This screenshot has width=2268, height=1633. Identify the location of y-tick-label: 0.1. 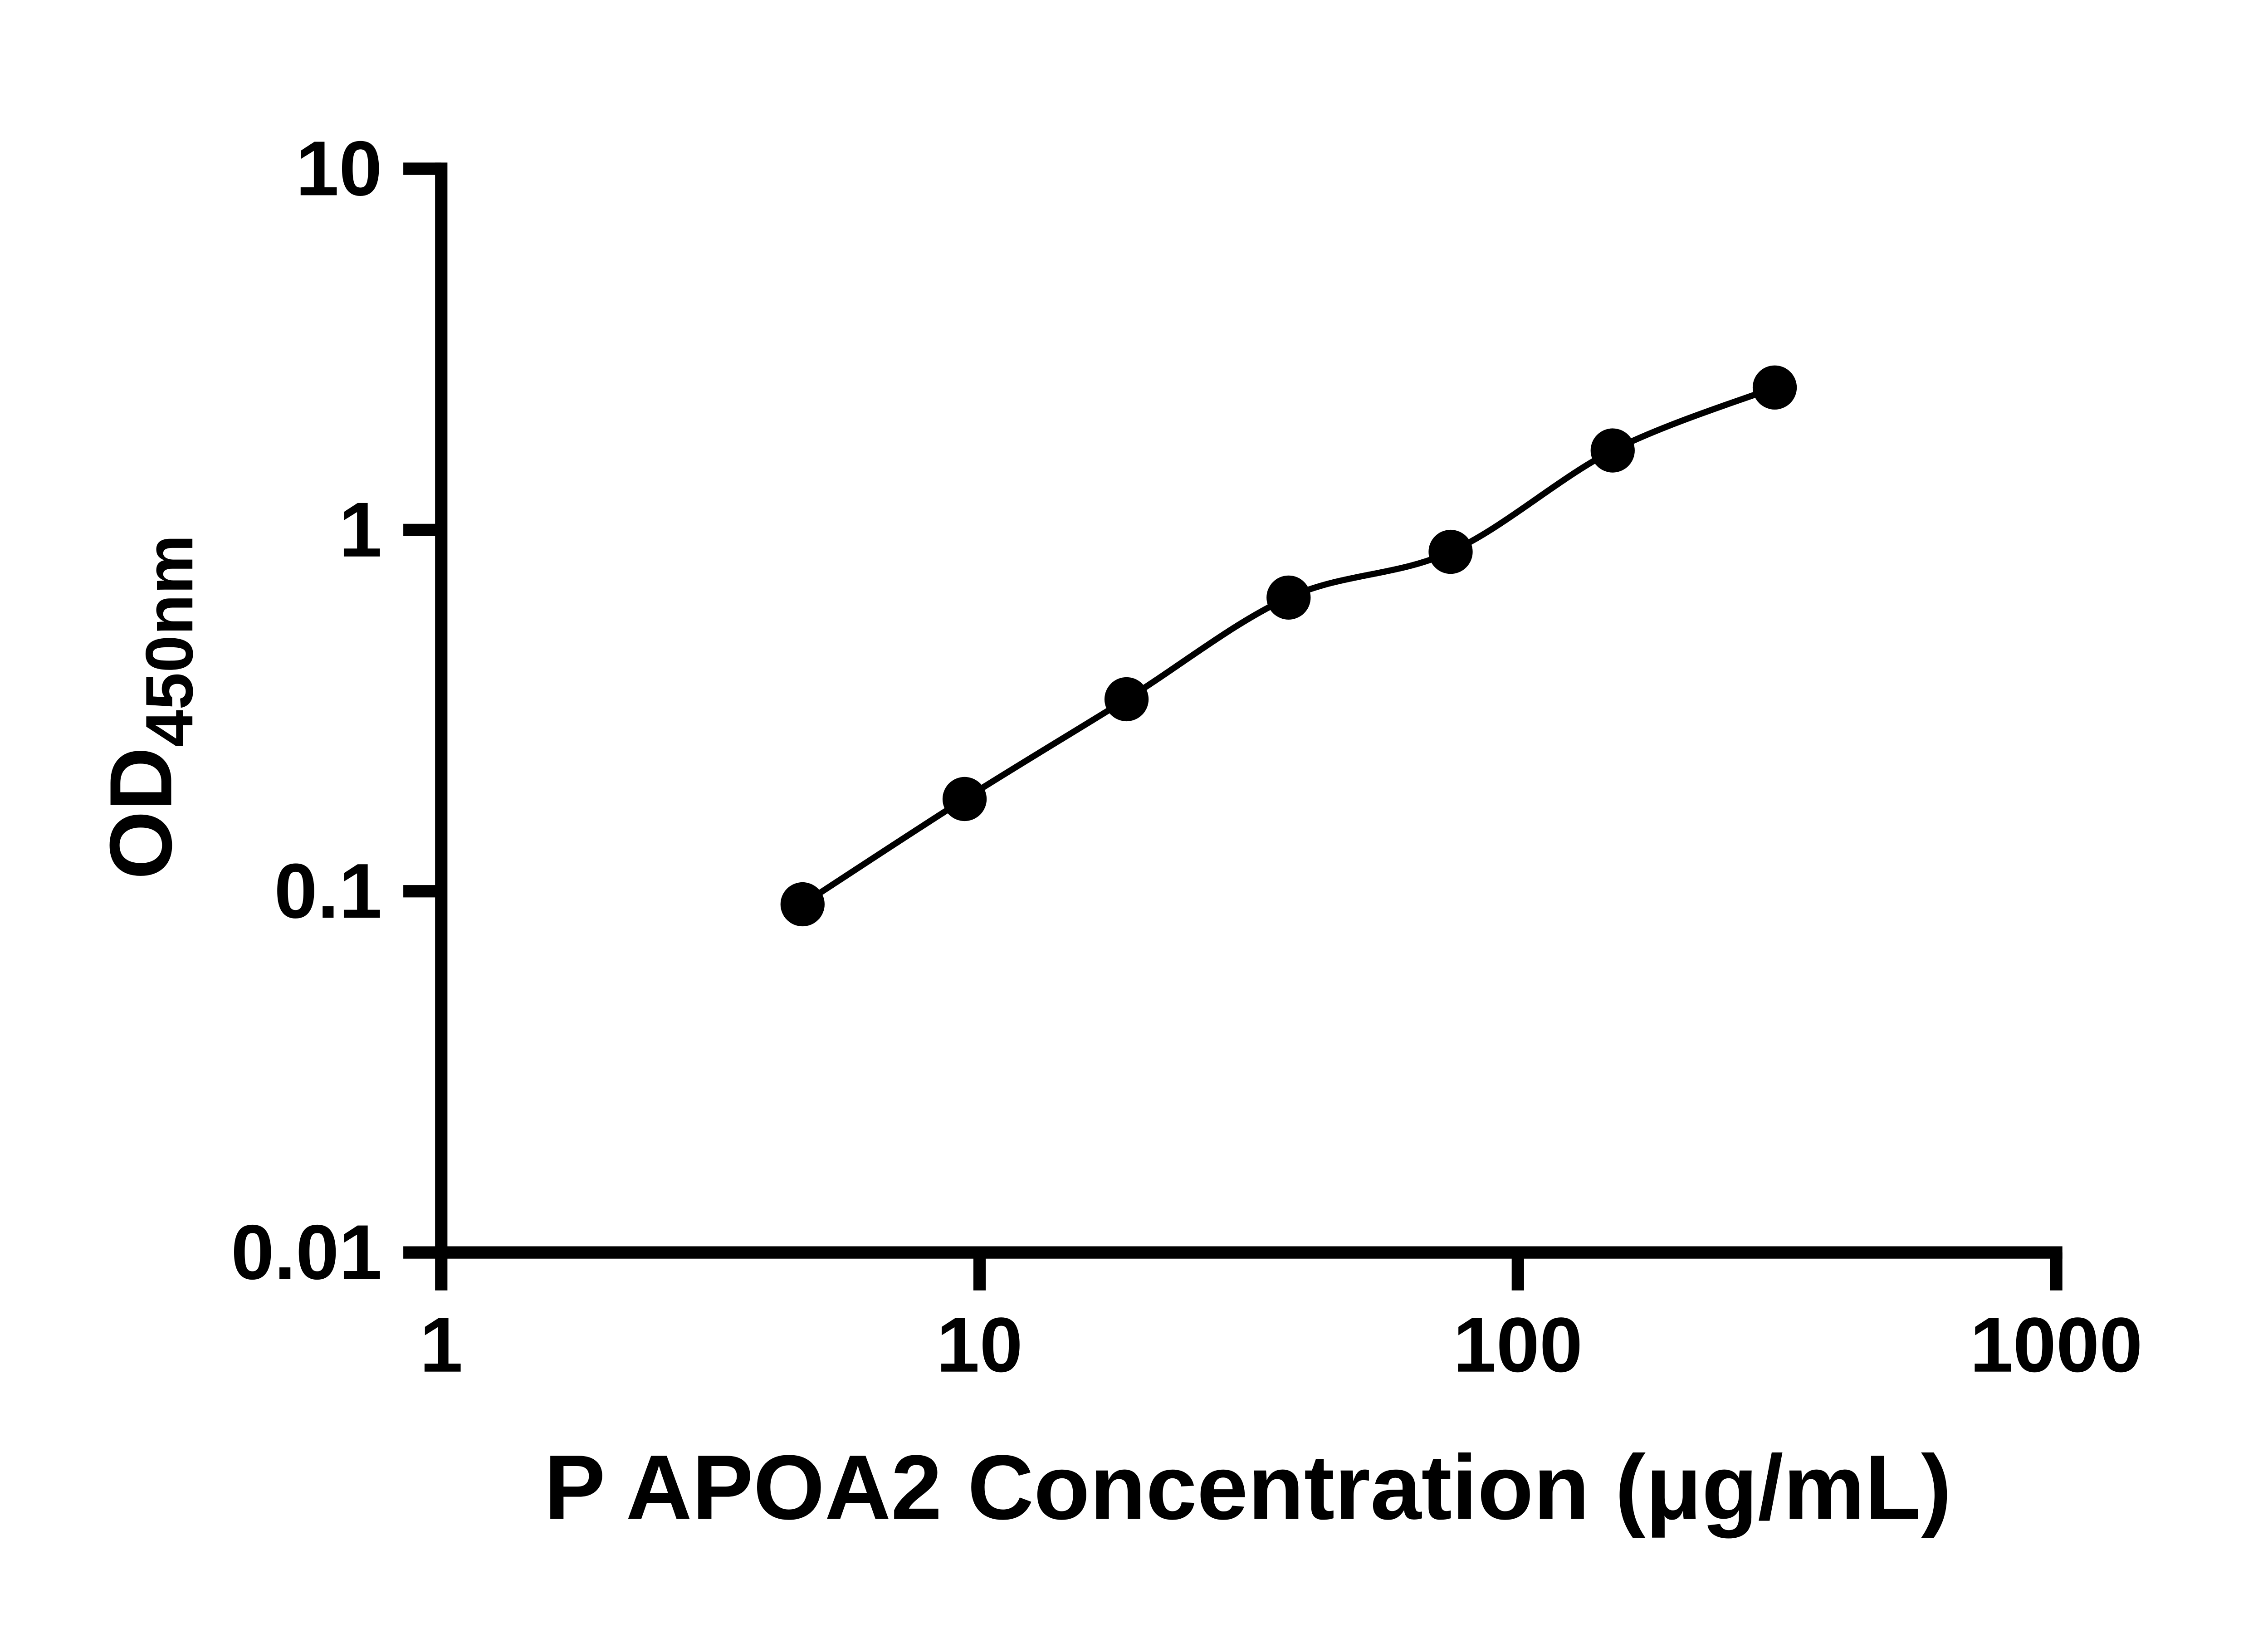
(328, 891).